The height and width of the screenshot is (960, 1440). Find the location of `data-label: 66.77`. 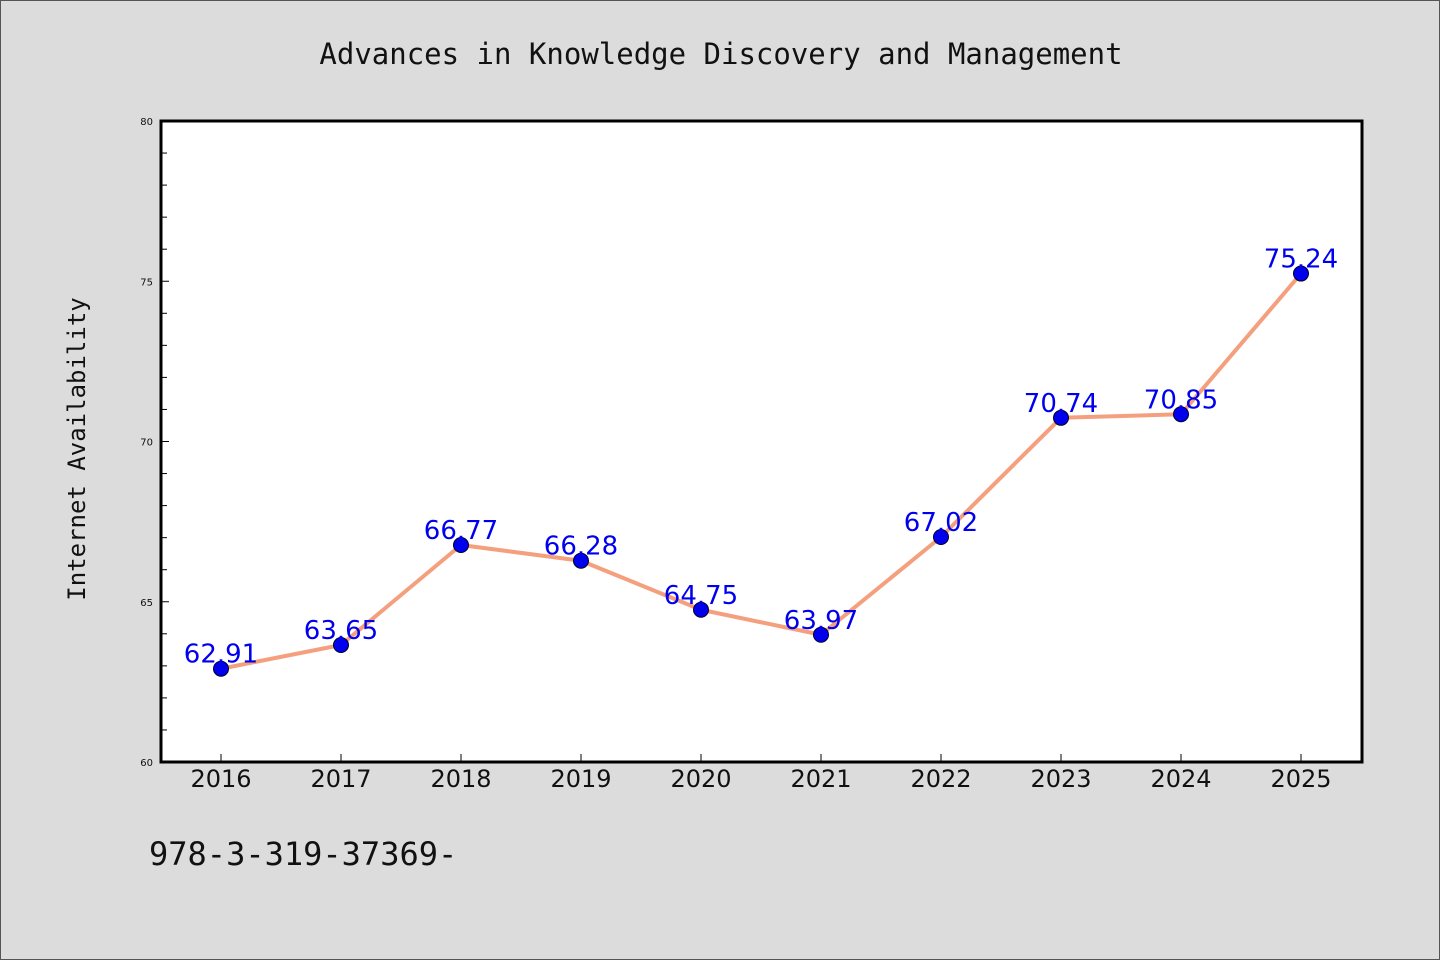

data-label: 66.77 is located at coordinates (461, 531).